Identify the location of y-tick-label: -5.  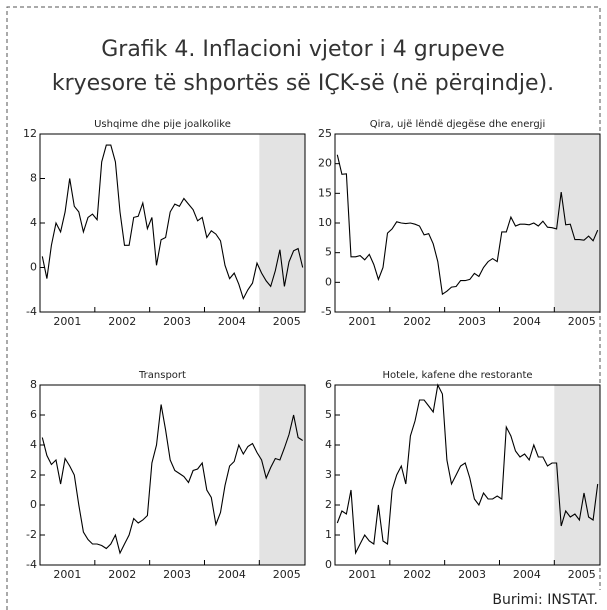
(326, 311).